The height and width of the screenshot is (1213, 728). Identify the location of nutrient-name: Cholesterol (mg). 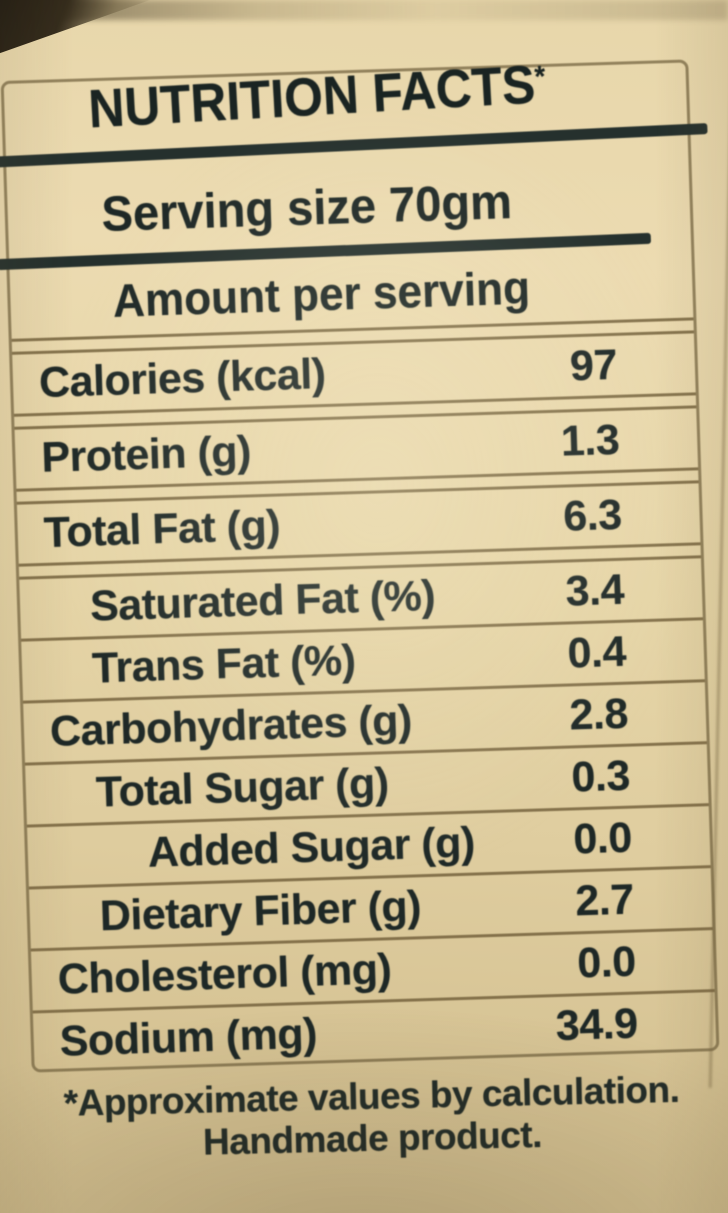
(225, 974).